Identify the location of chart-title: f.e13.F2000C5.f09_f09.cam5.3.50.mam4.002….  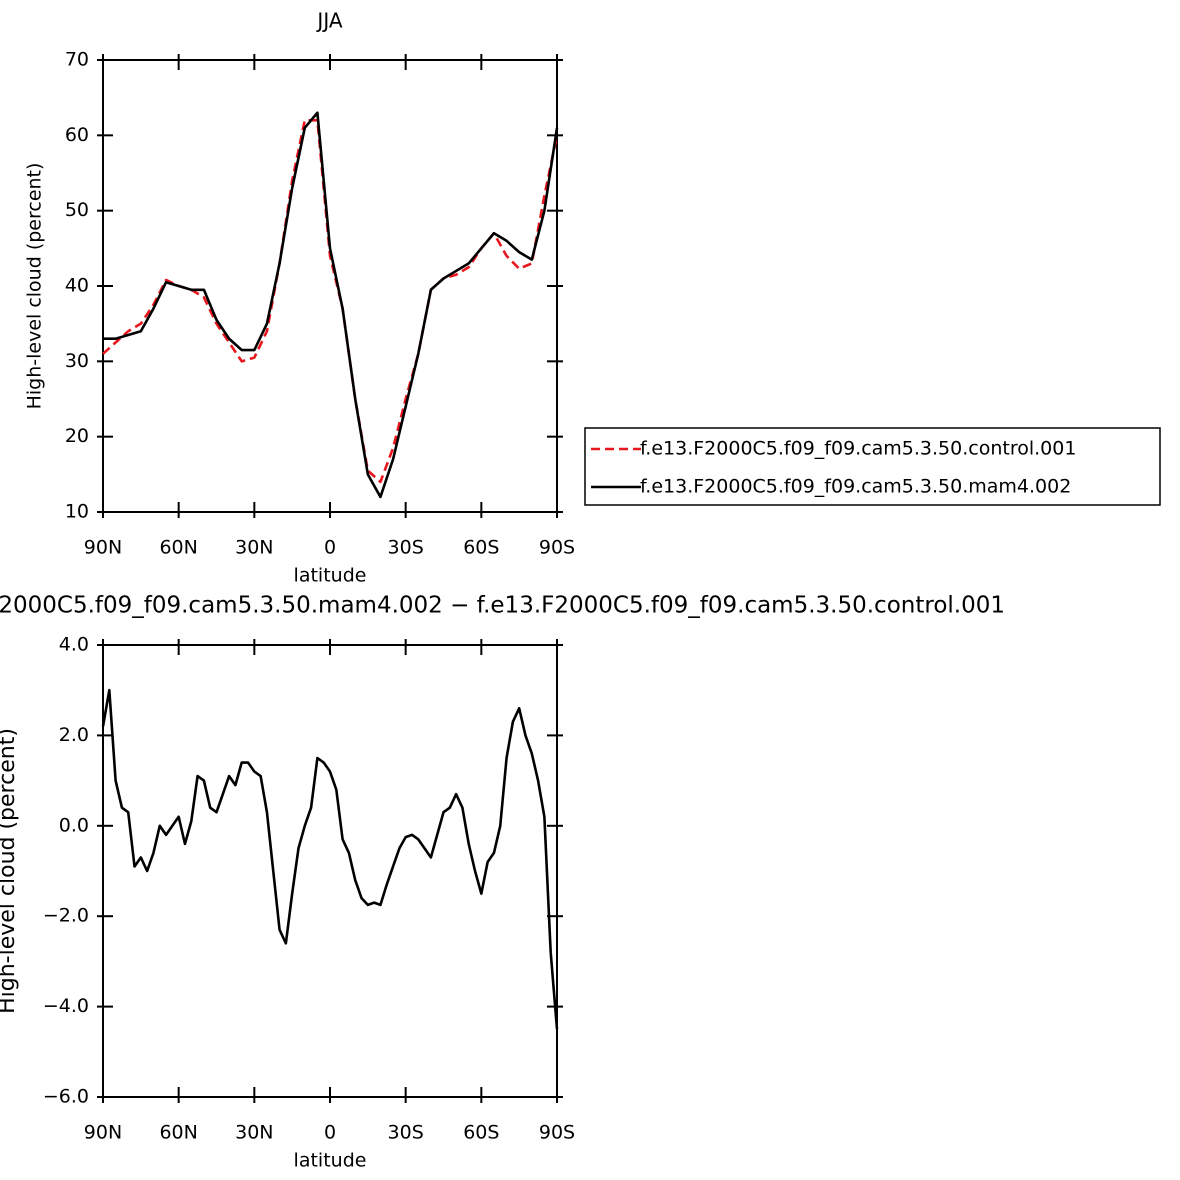
(502, 606).